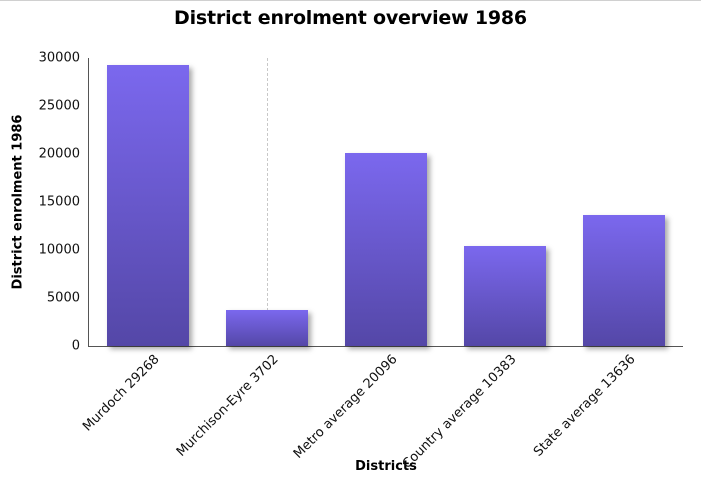 This screenshot has width=701, height=483. Describe the element at coordinates (345, 407) in the screenshot. I see `x-tick-label: Metro average 20096` at that location.